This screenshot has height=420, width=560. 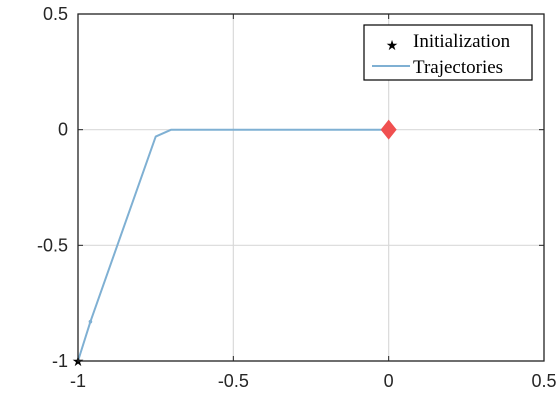 I want to click on legend-box, so click(x=448, y=52).